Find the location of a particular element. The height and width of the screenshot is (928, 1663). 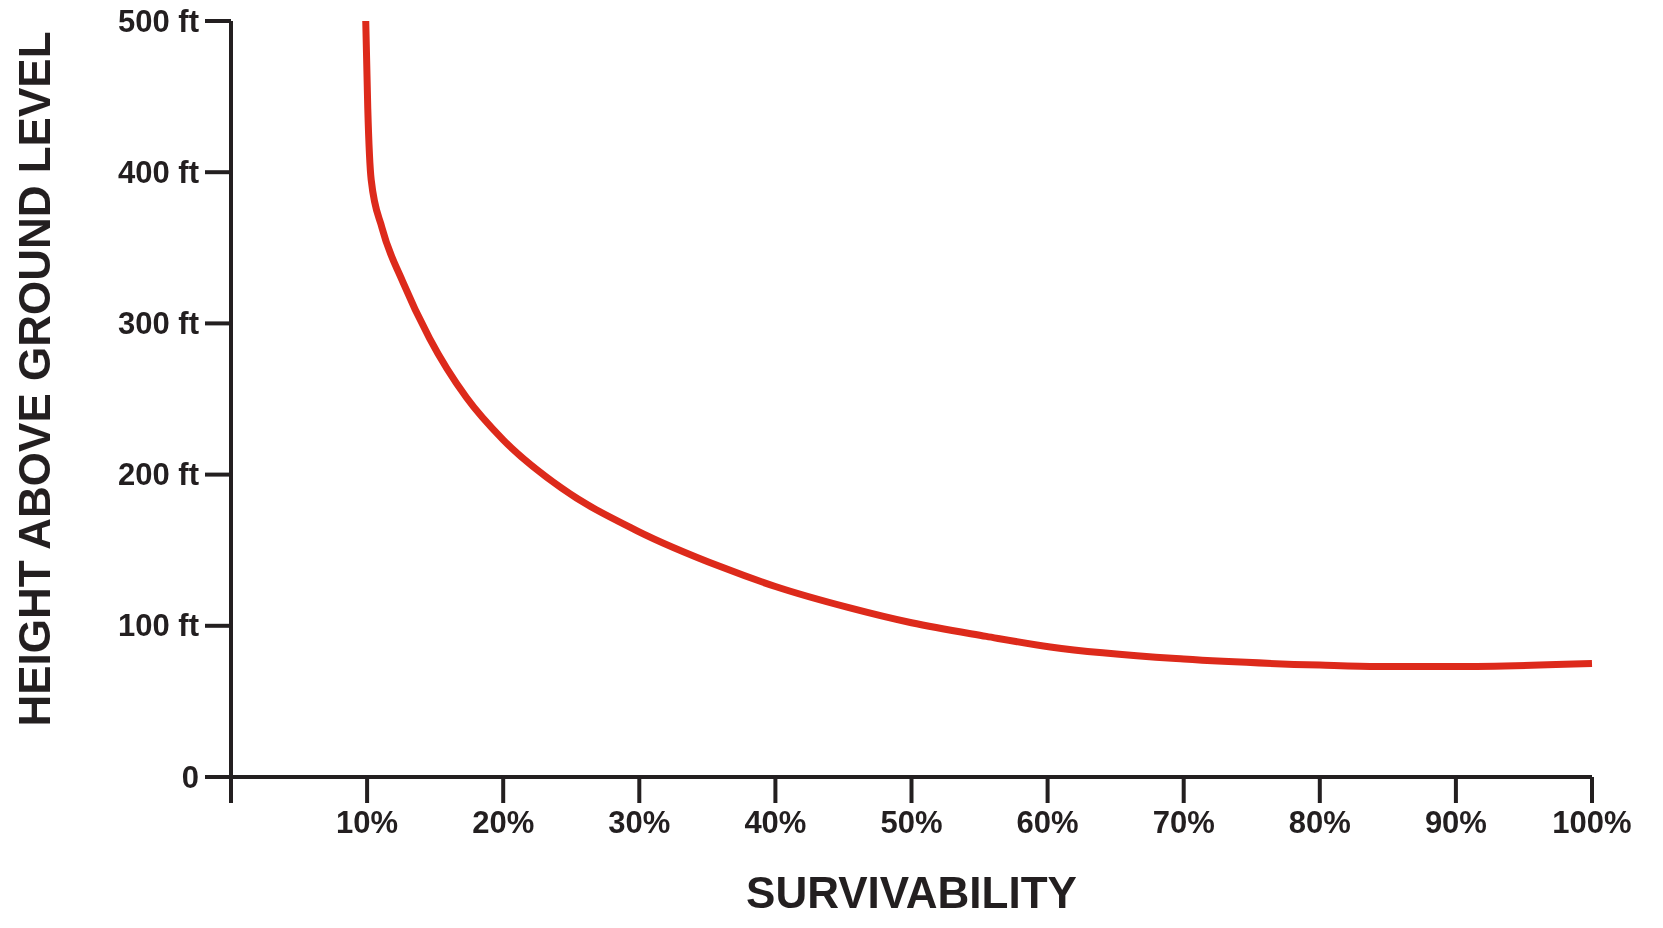

x-tick-label: 20% is located at coordinates (503, 822).